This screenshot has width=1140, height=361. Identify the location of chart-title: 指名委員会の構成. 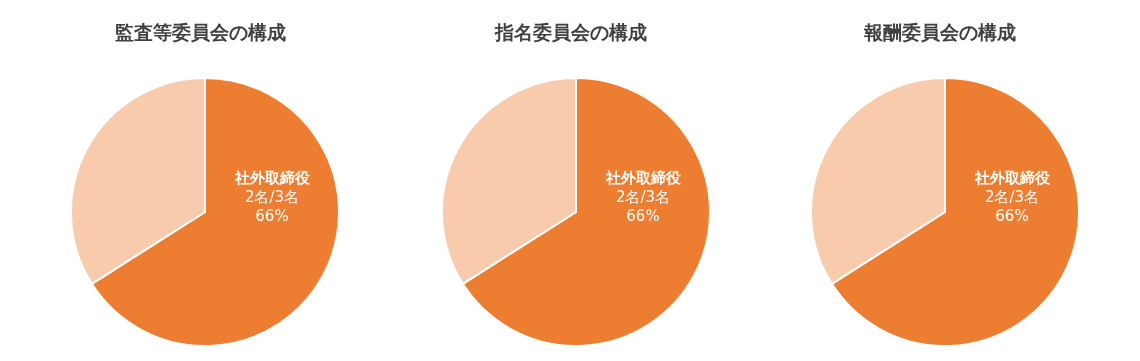
(570, 32).